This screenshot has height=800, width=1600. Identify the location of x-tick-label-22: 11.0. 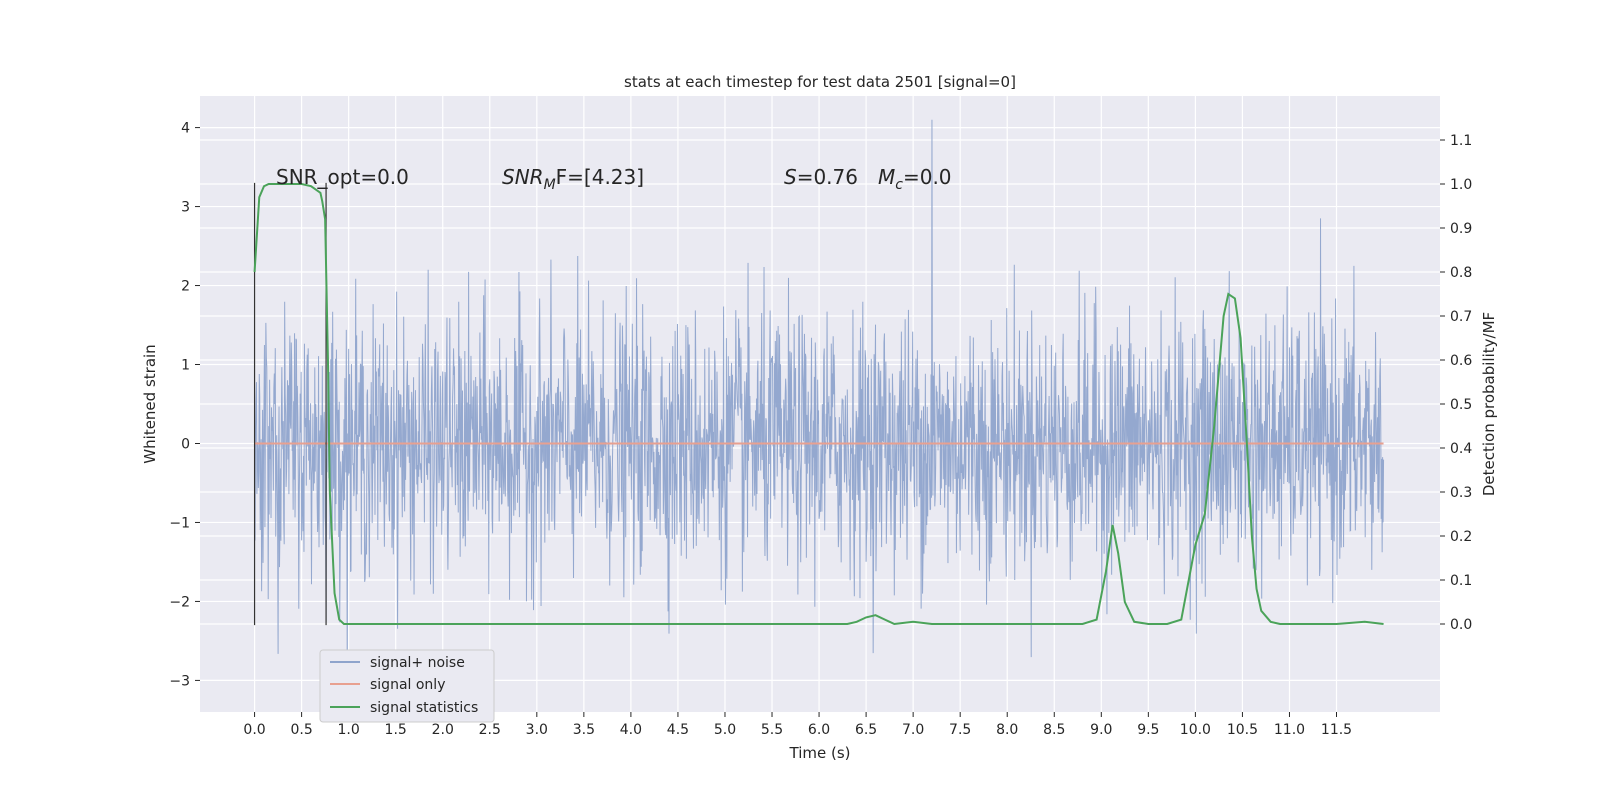
(1289, 730).